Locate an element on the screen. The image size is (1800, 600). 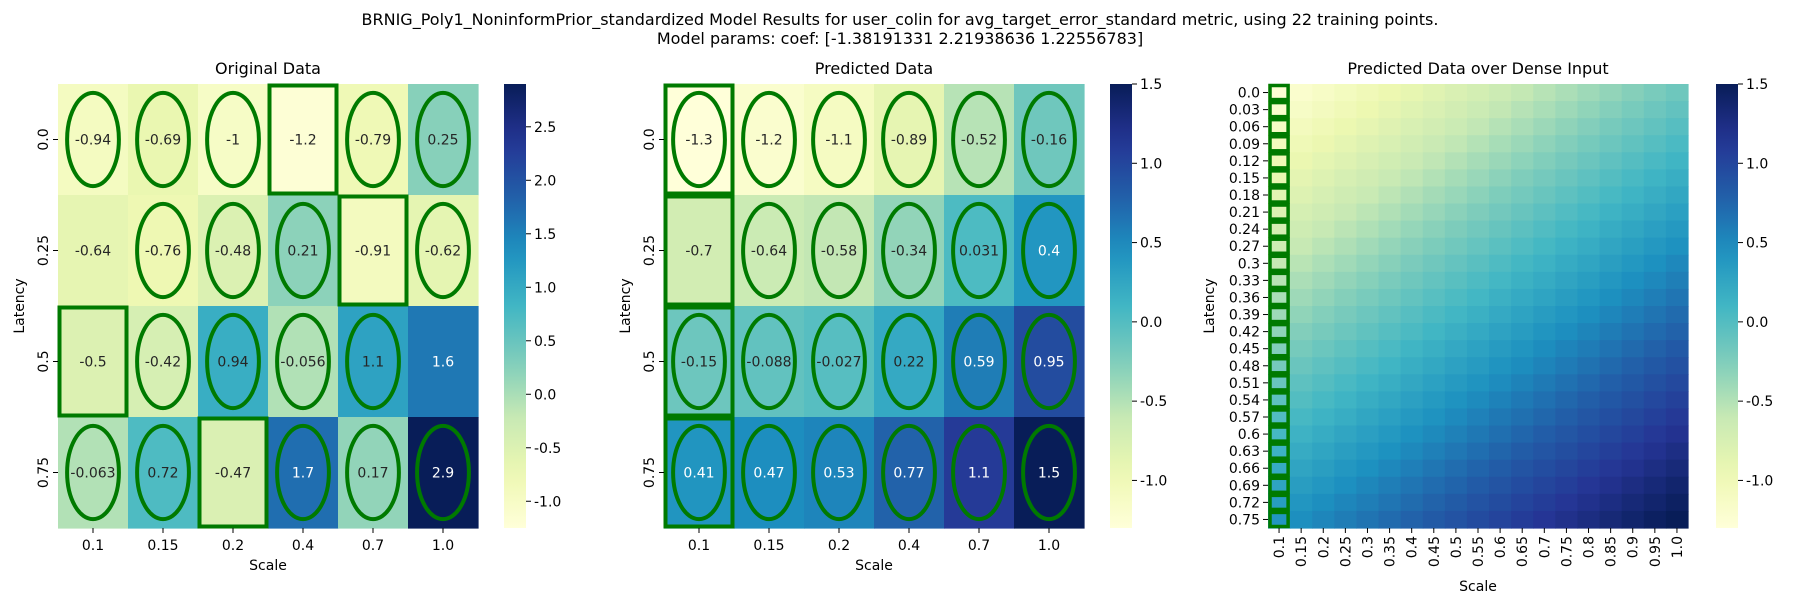
cell-value-label: -0.69 is located at coordinates (163, 141).